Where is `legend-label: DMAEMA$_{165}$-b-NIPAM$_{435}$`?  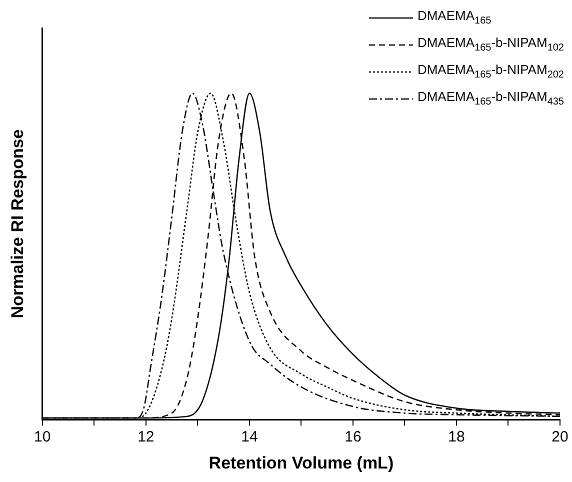 legend-label: DMAEMA$_{165}$-b-NIPAM$_{435}$ is located at coordinates (490, 98).